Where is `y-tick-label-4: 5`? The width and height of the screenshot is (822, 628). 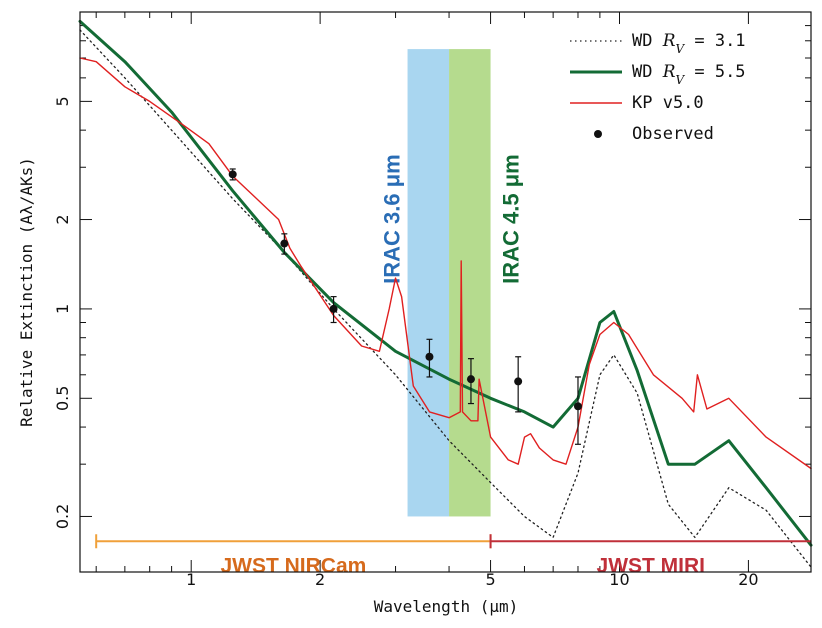
y-tick-label-4: 5 is located at coordinates (62, 101).